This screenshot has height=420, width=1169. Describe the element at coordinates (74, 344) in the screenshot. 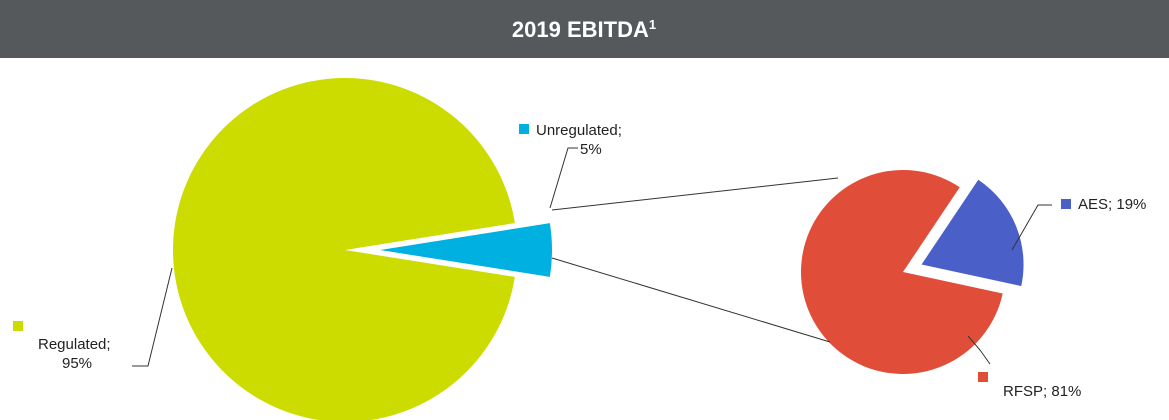

I see `label-category: Regulated;` at that location.